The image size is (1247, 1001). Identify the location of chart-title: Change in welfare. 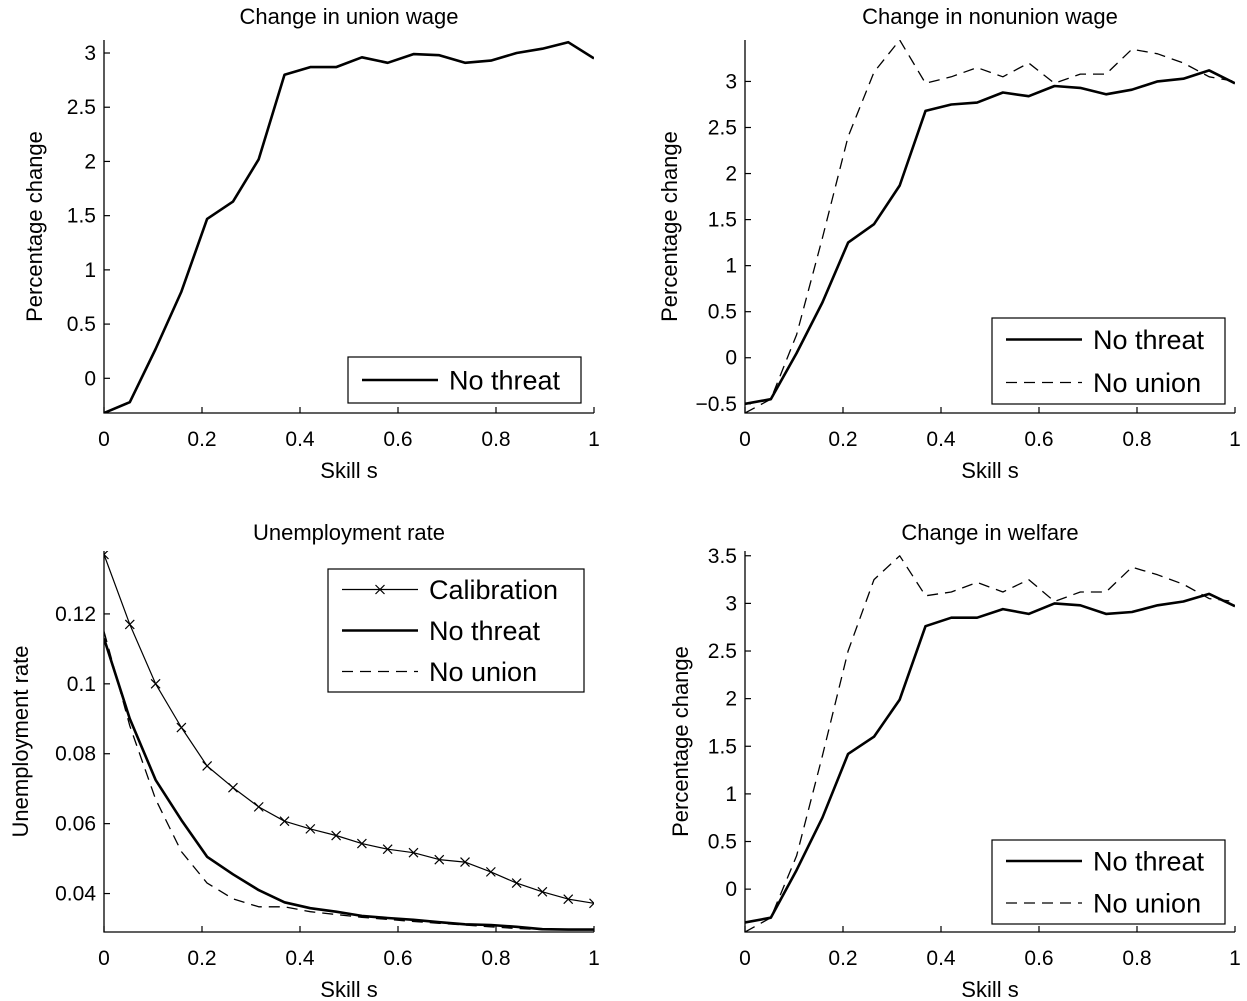
(989, 532).